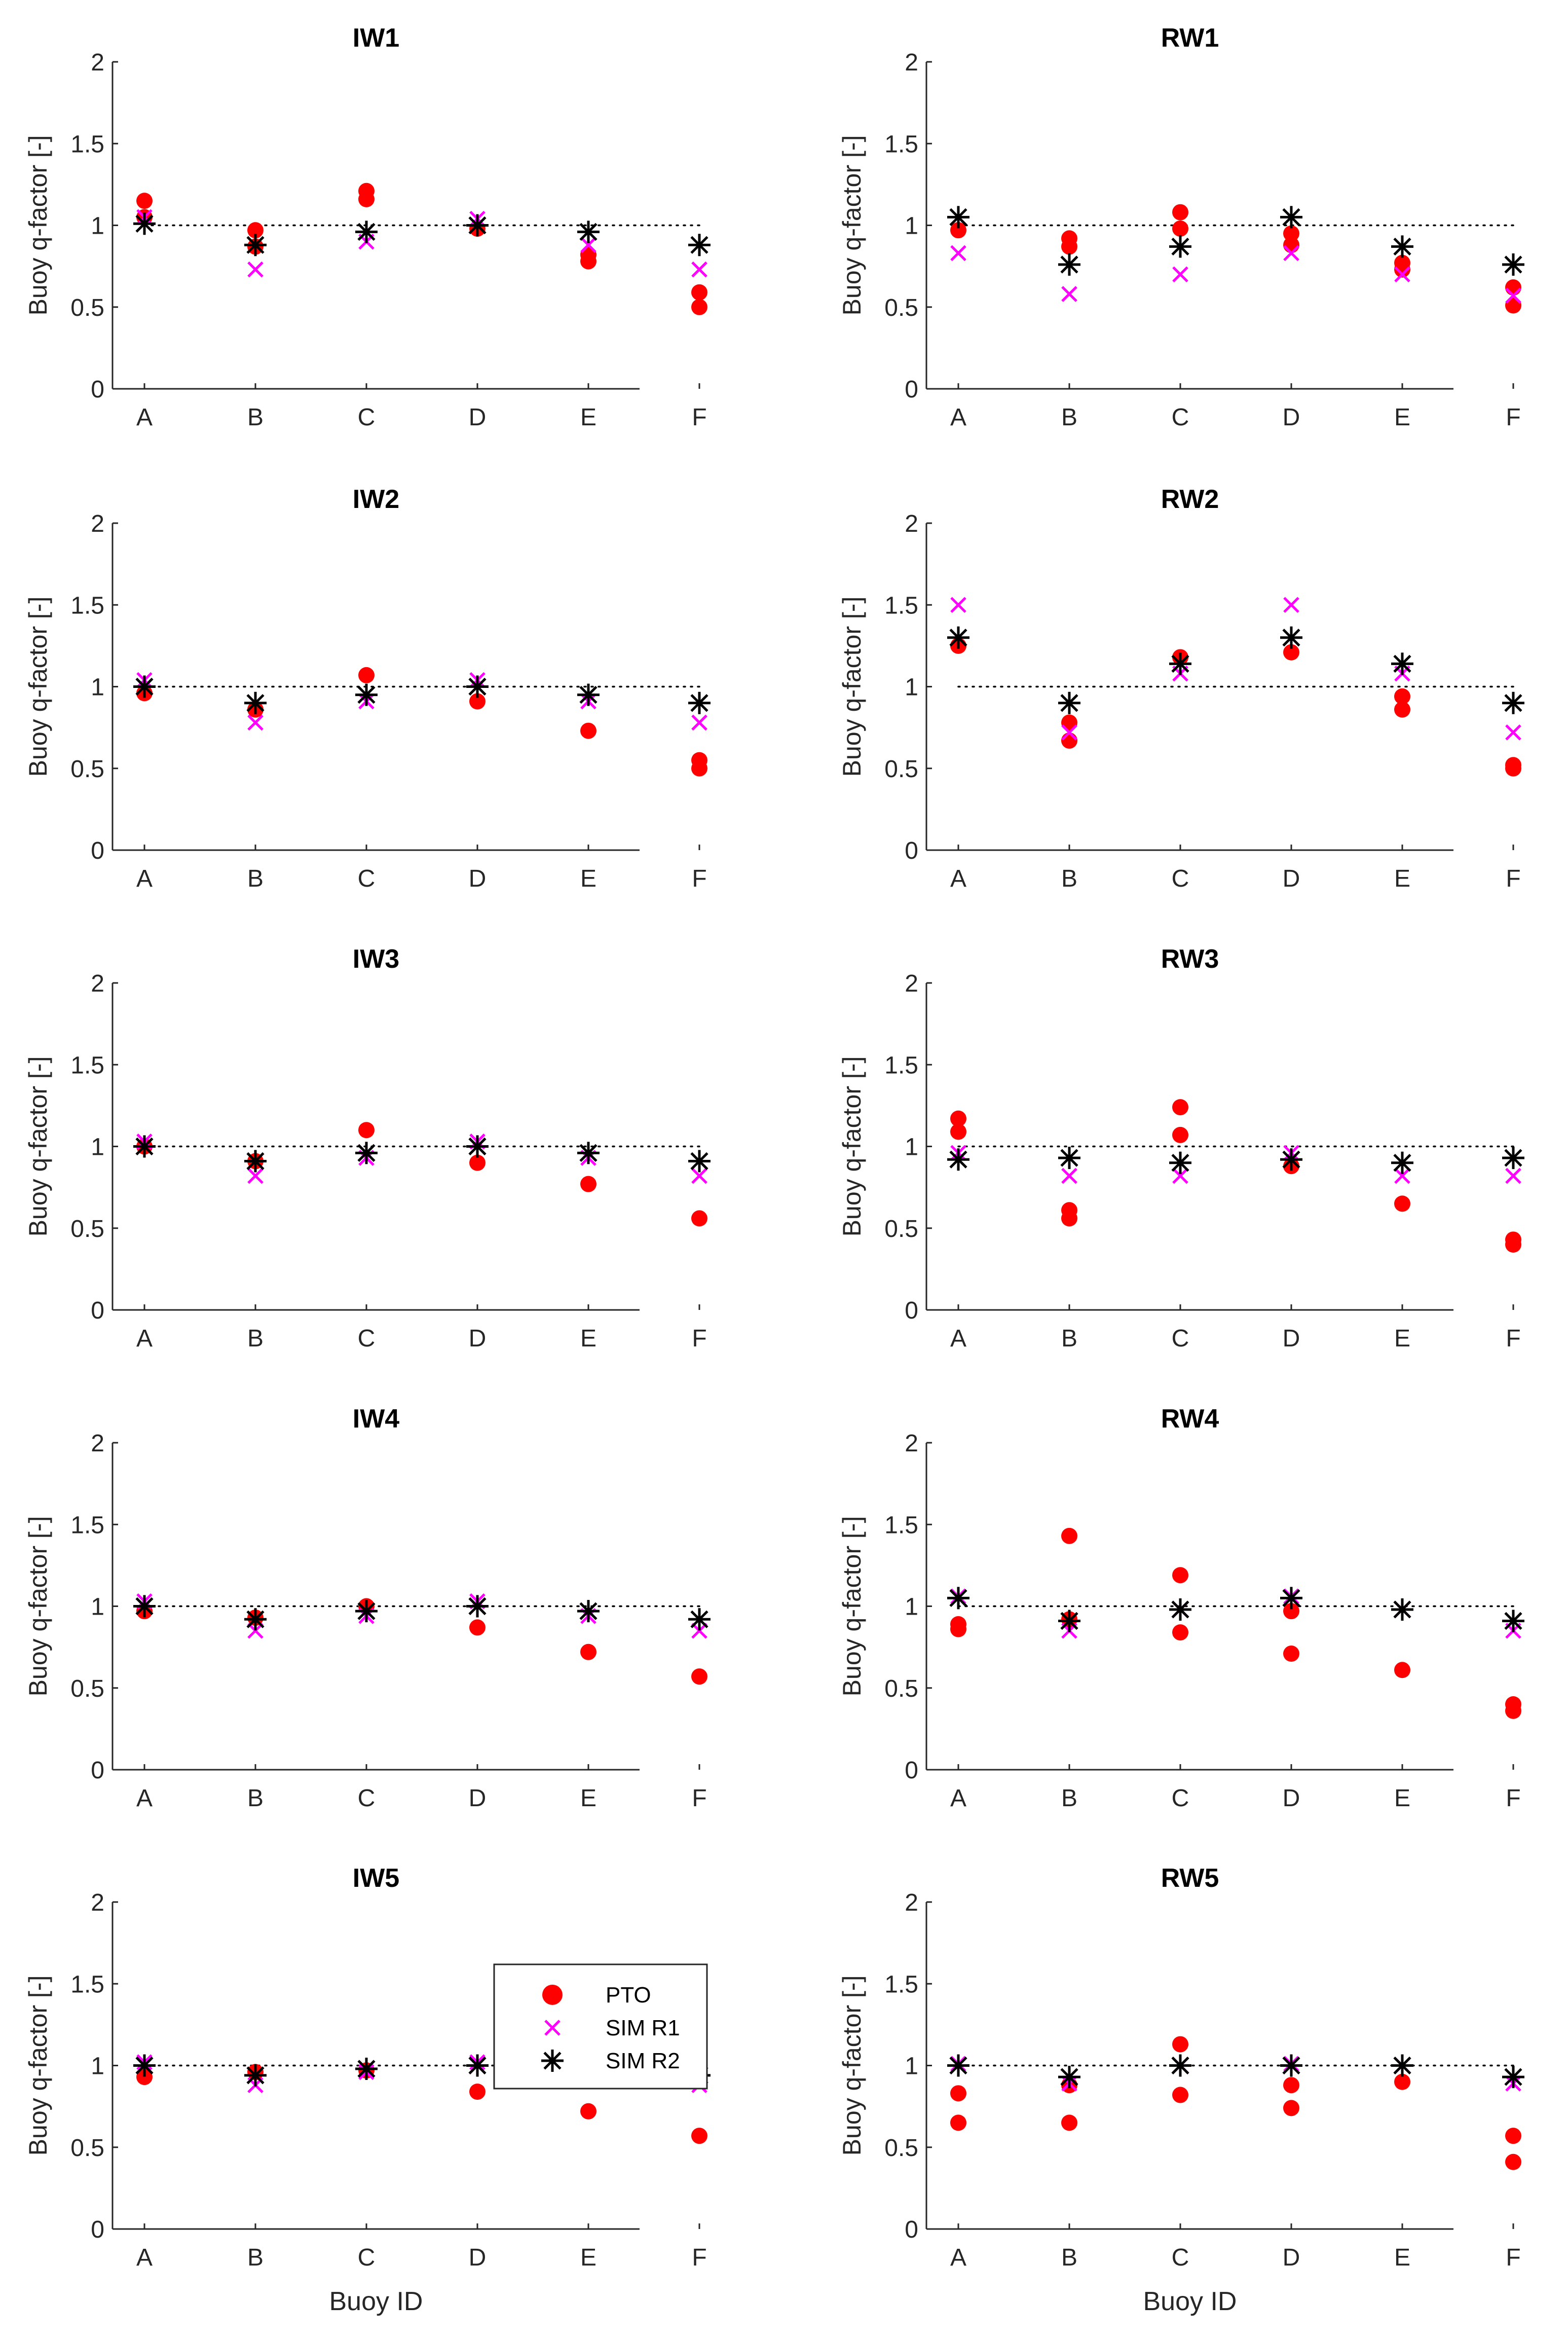 This screenshot has width=1568, height=2338. What do you see at coordinates (643, 2061) in the screenshot?
I see `legend-sim-r2-label: SIM R2` at bounding box center [643, 2061].